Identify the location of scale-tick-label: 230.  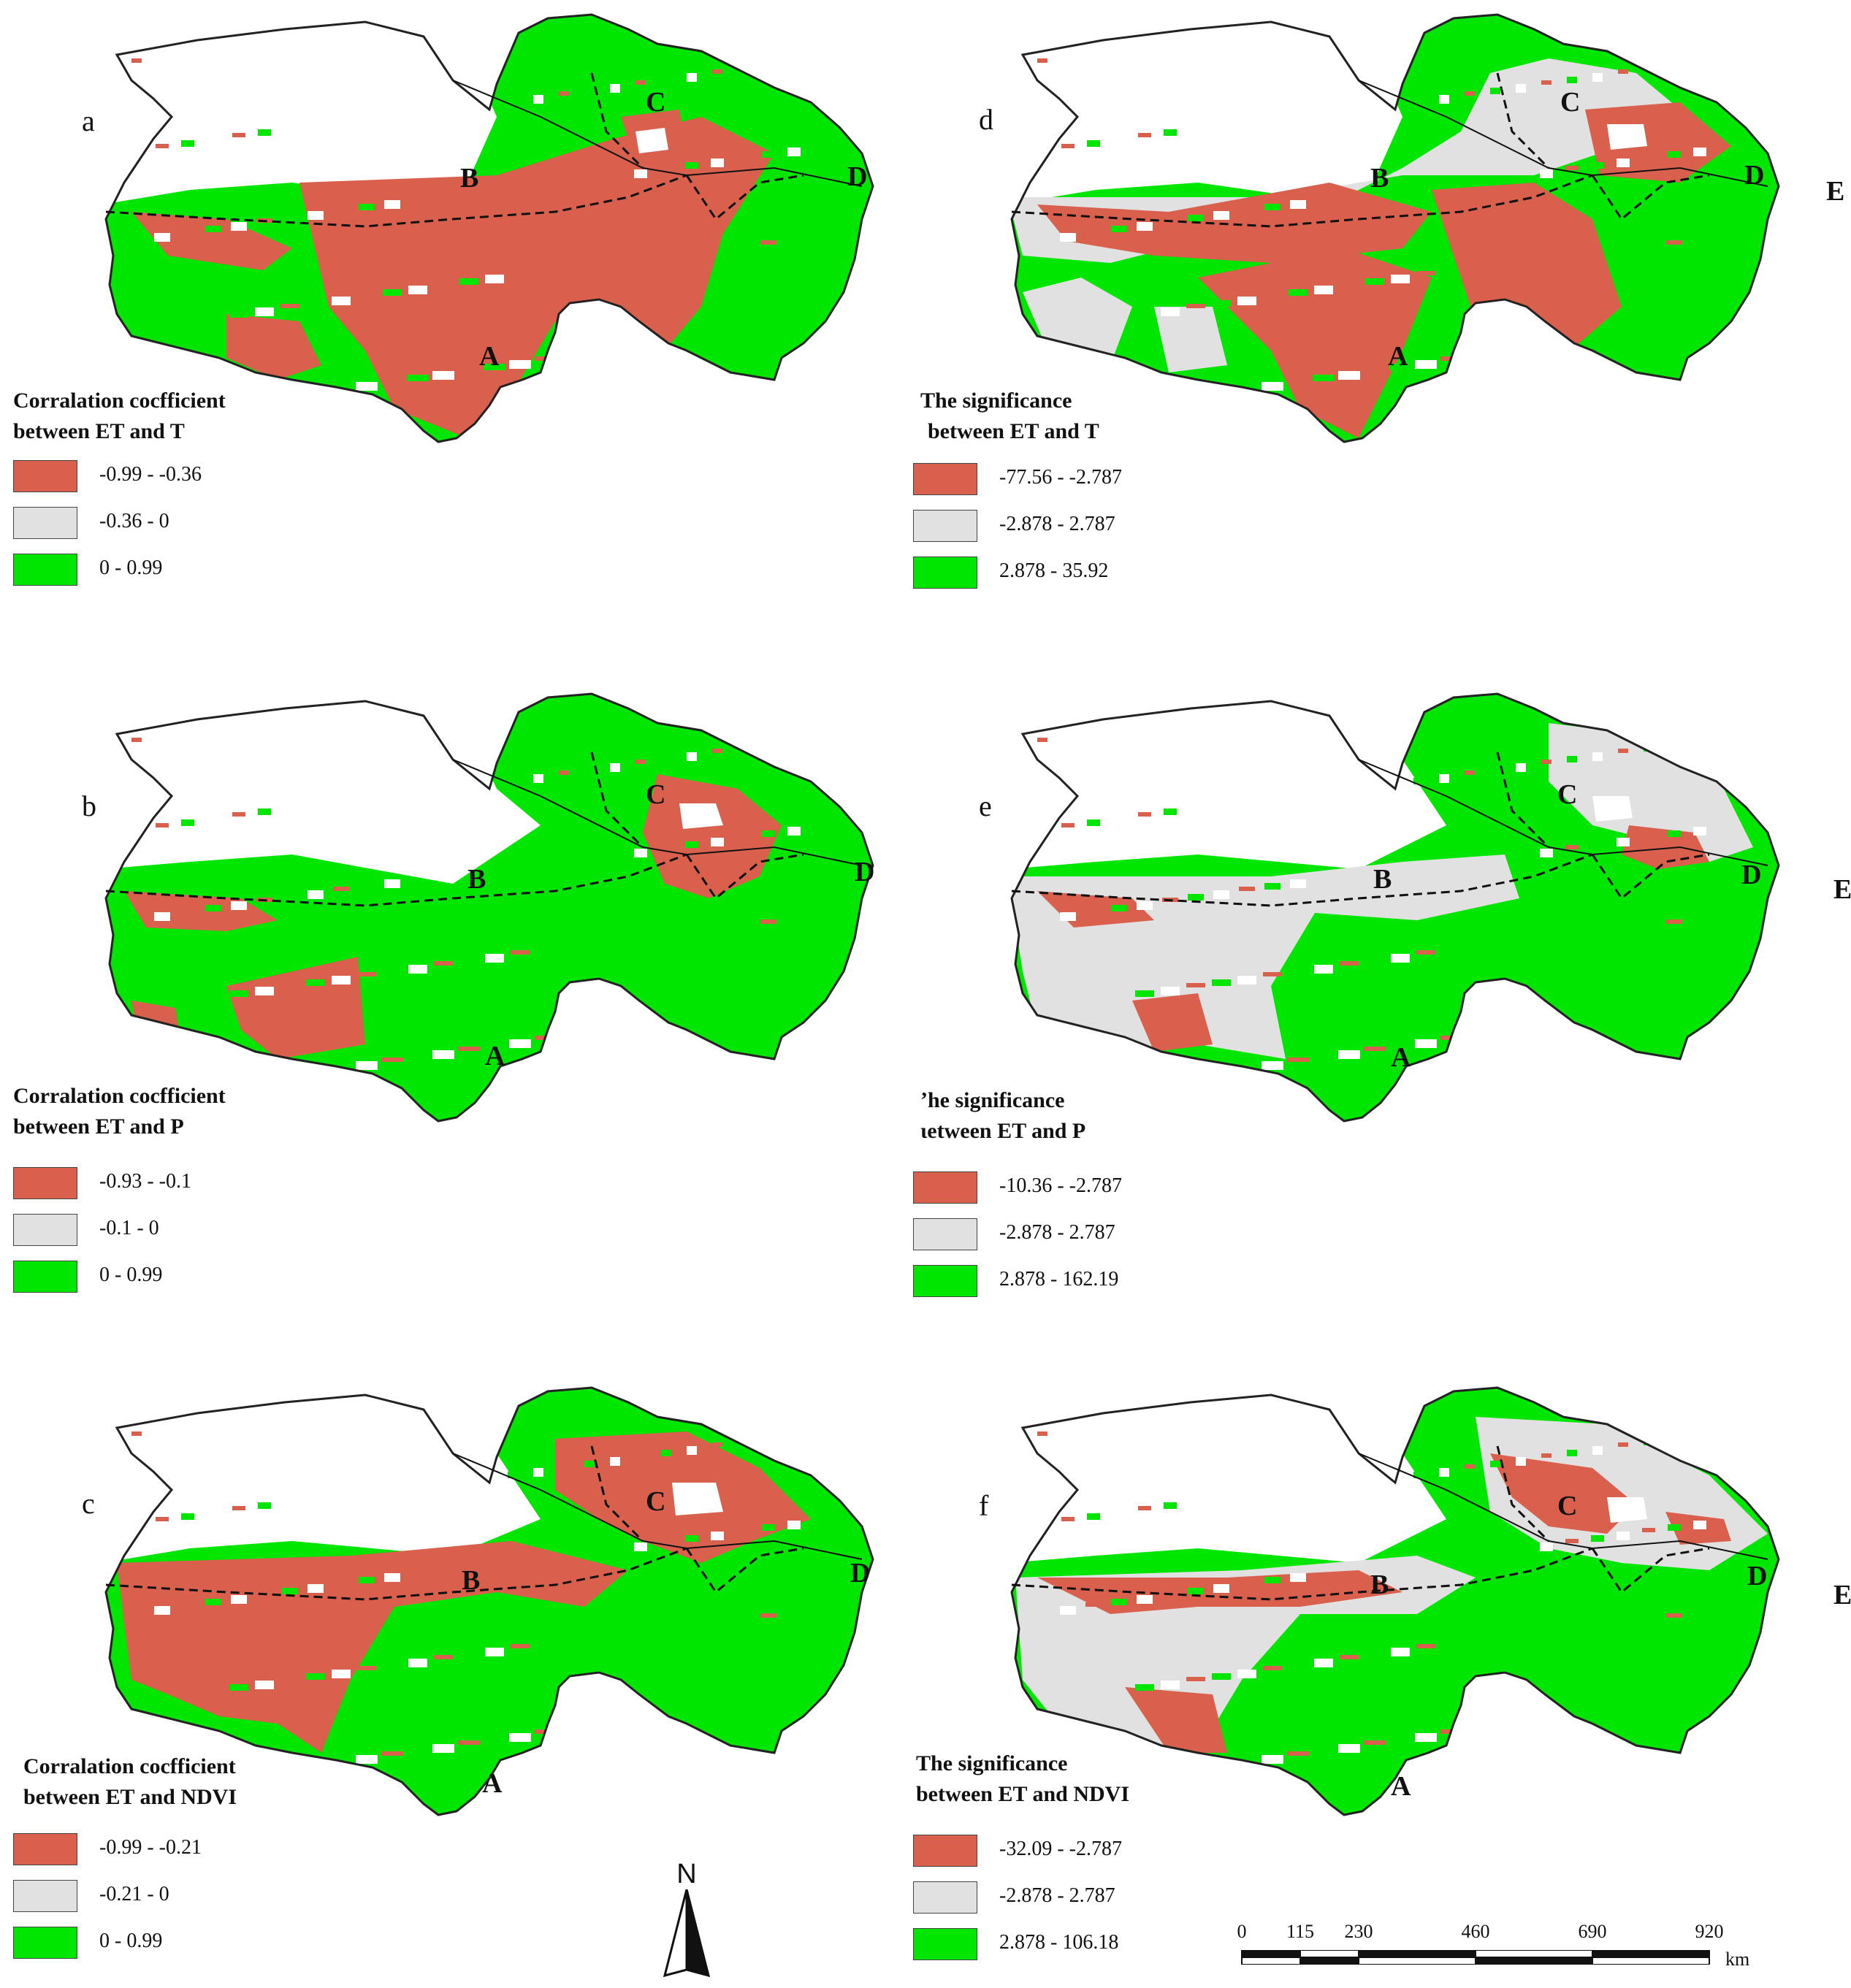
(1359, 1931).